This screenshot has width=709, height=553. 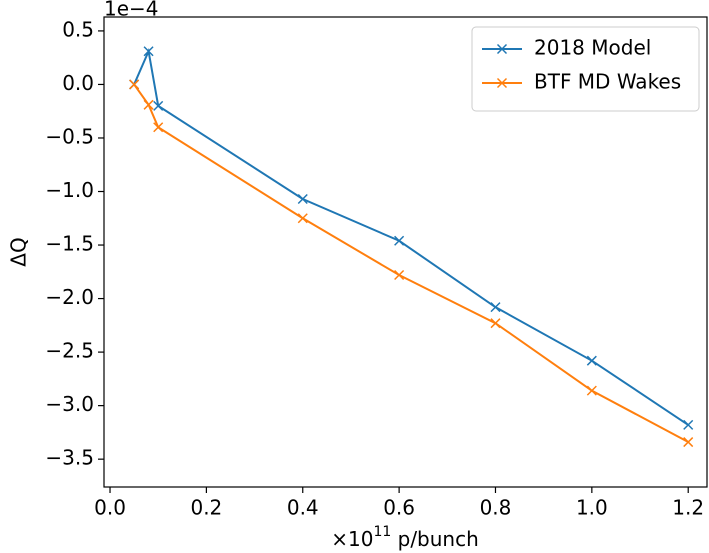 I want to click on y-tick-label: −2.0, so click(x=69, y=297).